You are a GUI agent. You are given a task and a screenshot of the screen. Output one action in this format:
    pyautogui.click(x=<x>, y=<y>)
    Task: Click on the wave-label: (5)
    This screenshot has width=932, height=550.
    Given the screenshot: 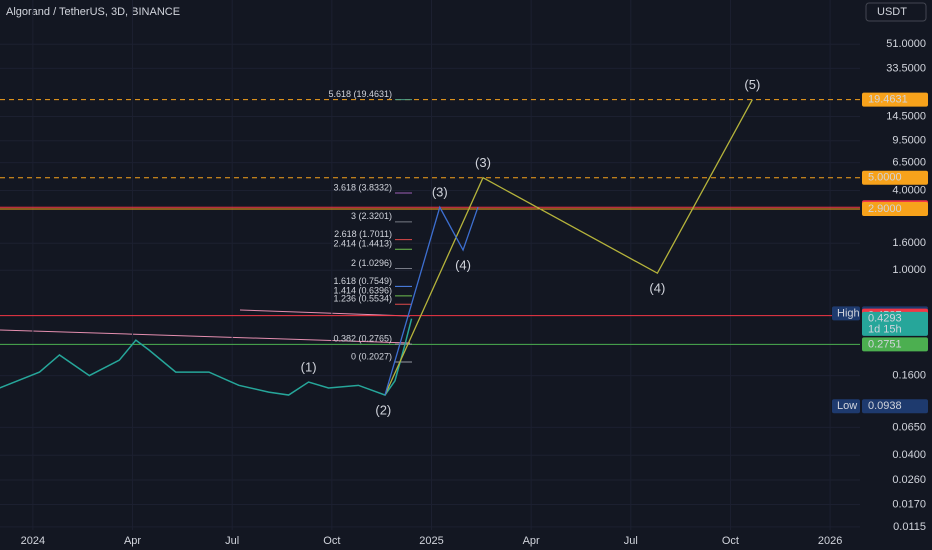 What is the action you would take?
    pyautogui.click(x=752, y=84)
    